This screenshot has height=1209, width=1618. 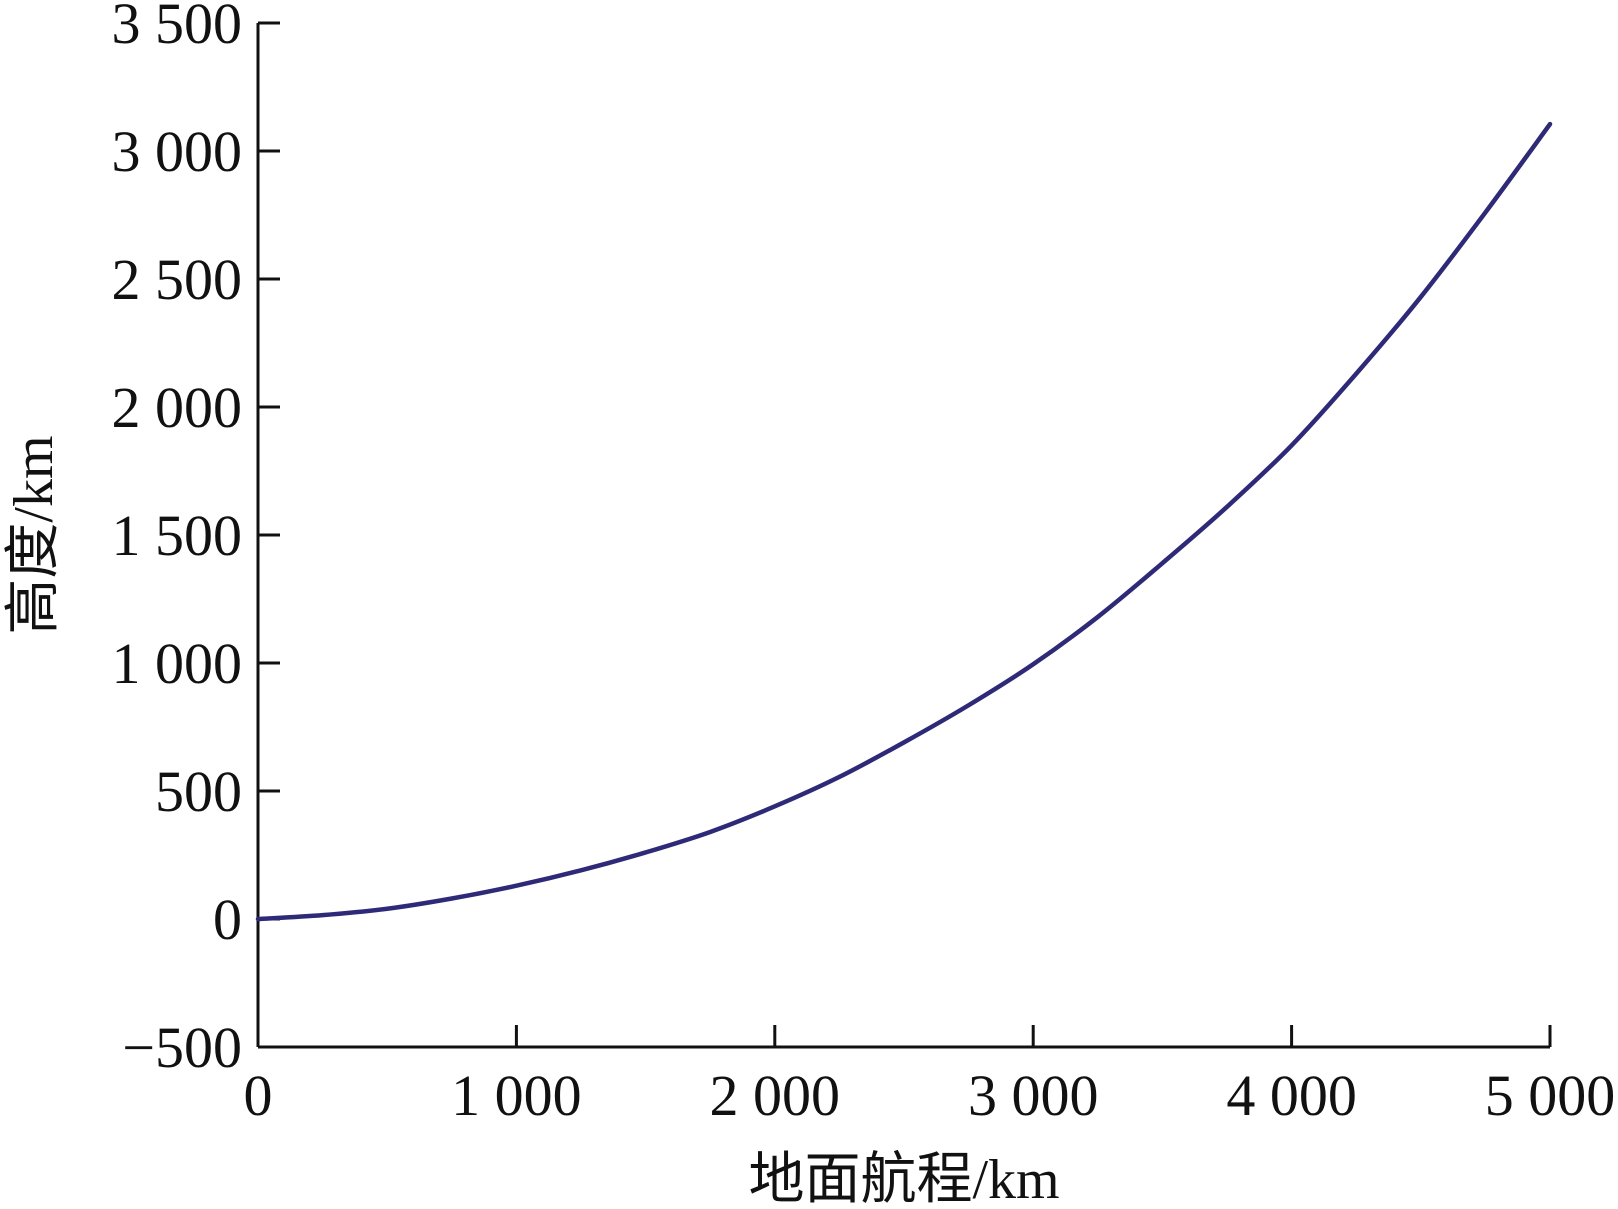 What do you see at coordinates (34, 534) in the screenshot?
I see `y-axis-title: 高度/km` at bounding box center [34, 534].